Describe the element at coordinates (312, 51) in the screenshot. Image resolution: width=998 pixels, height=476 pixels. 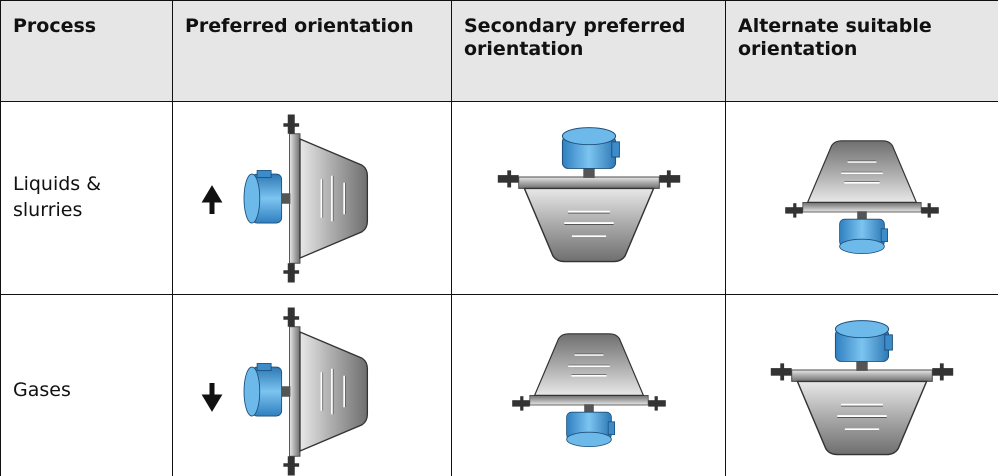
I see `header-cell: Preferred orientation` at that location.